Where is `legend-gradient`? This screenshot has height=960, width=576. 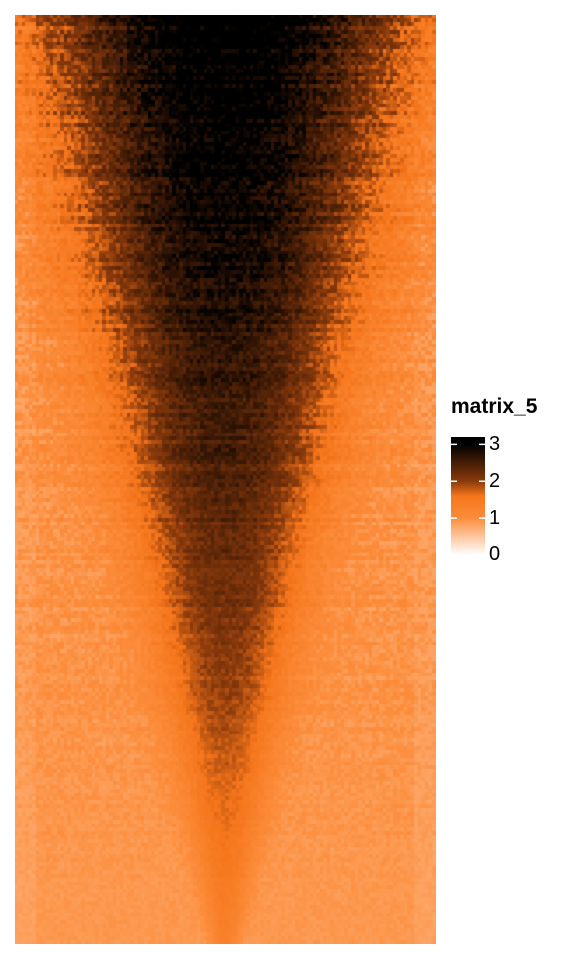
legend-gradient is located at coordinates (468, 496).